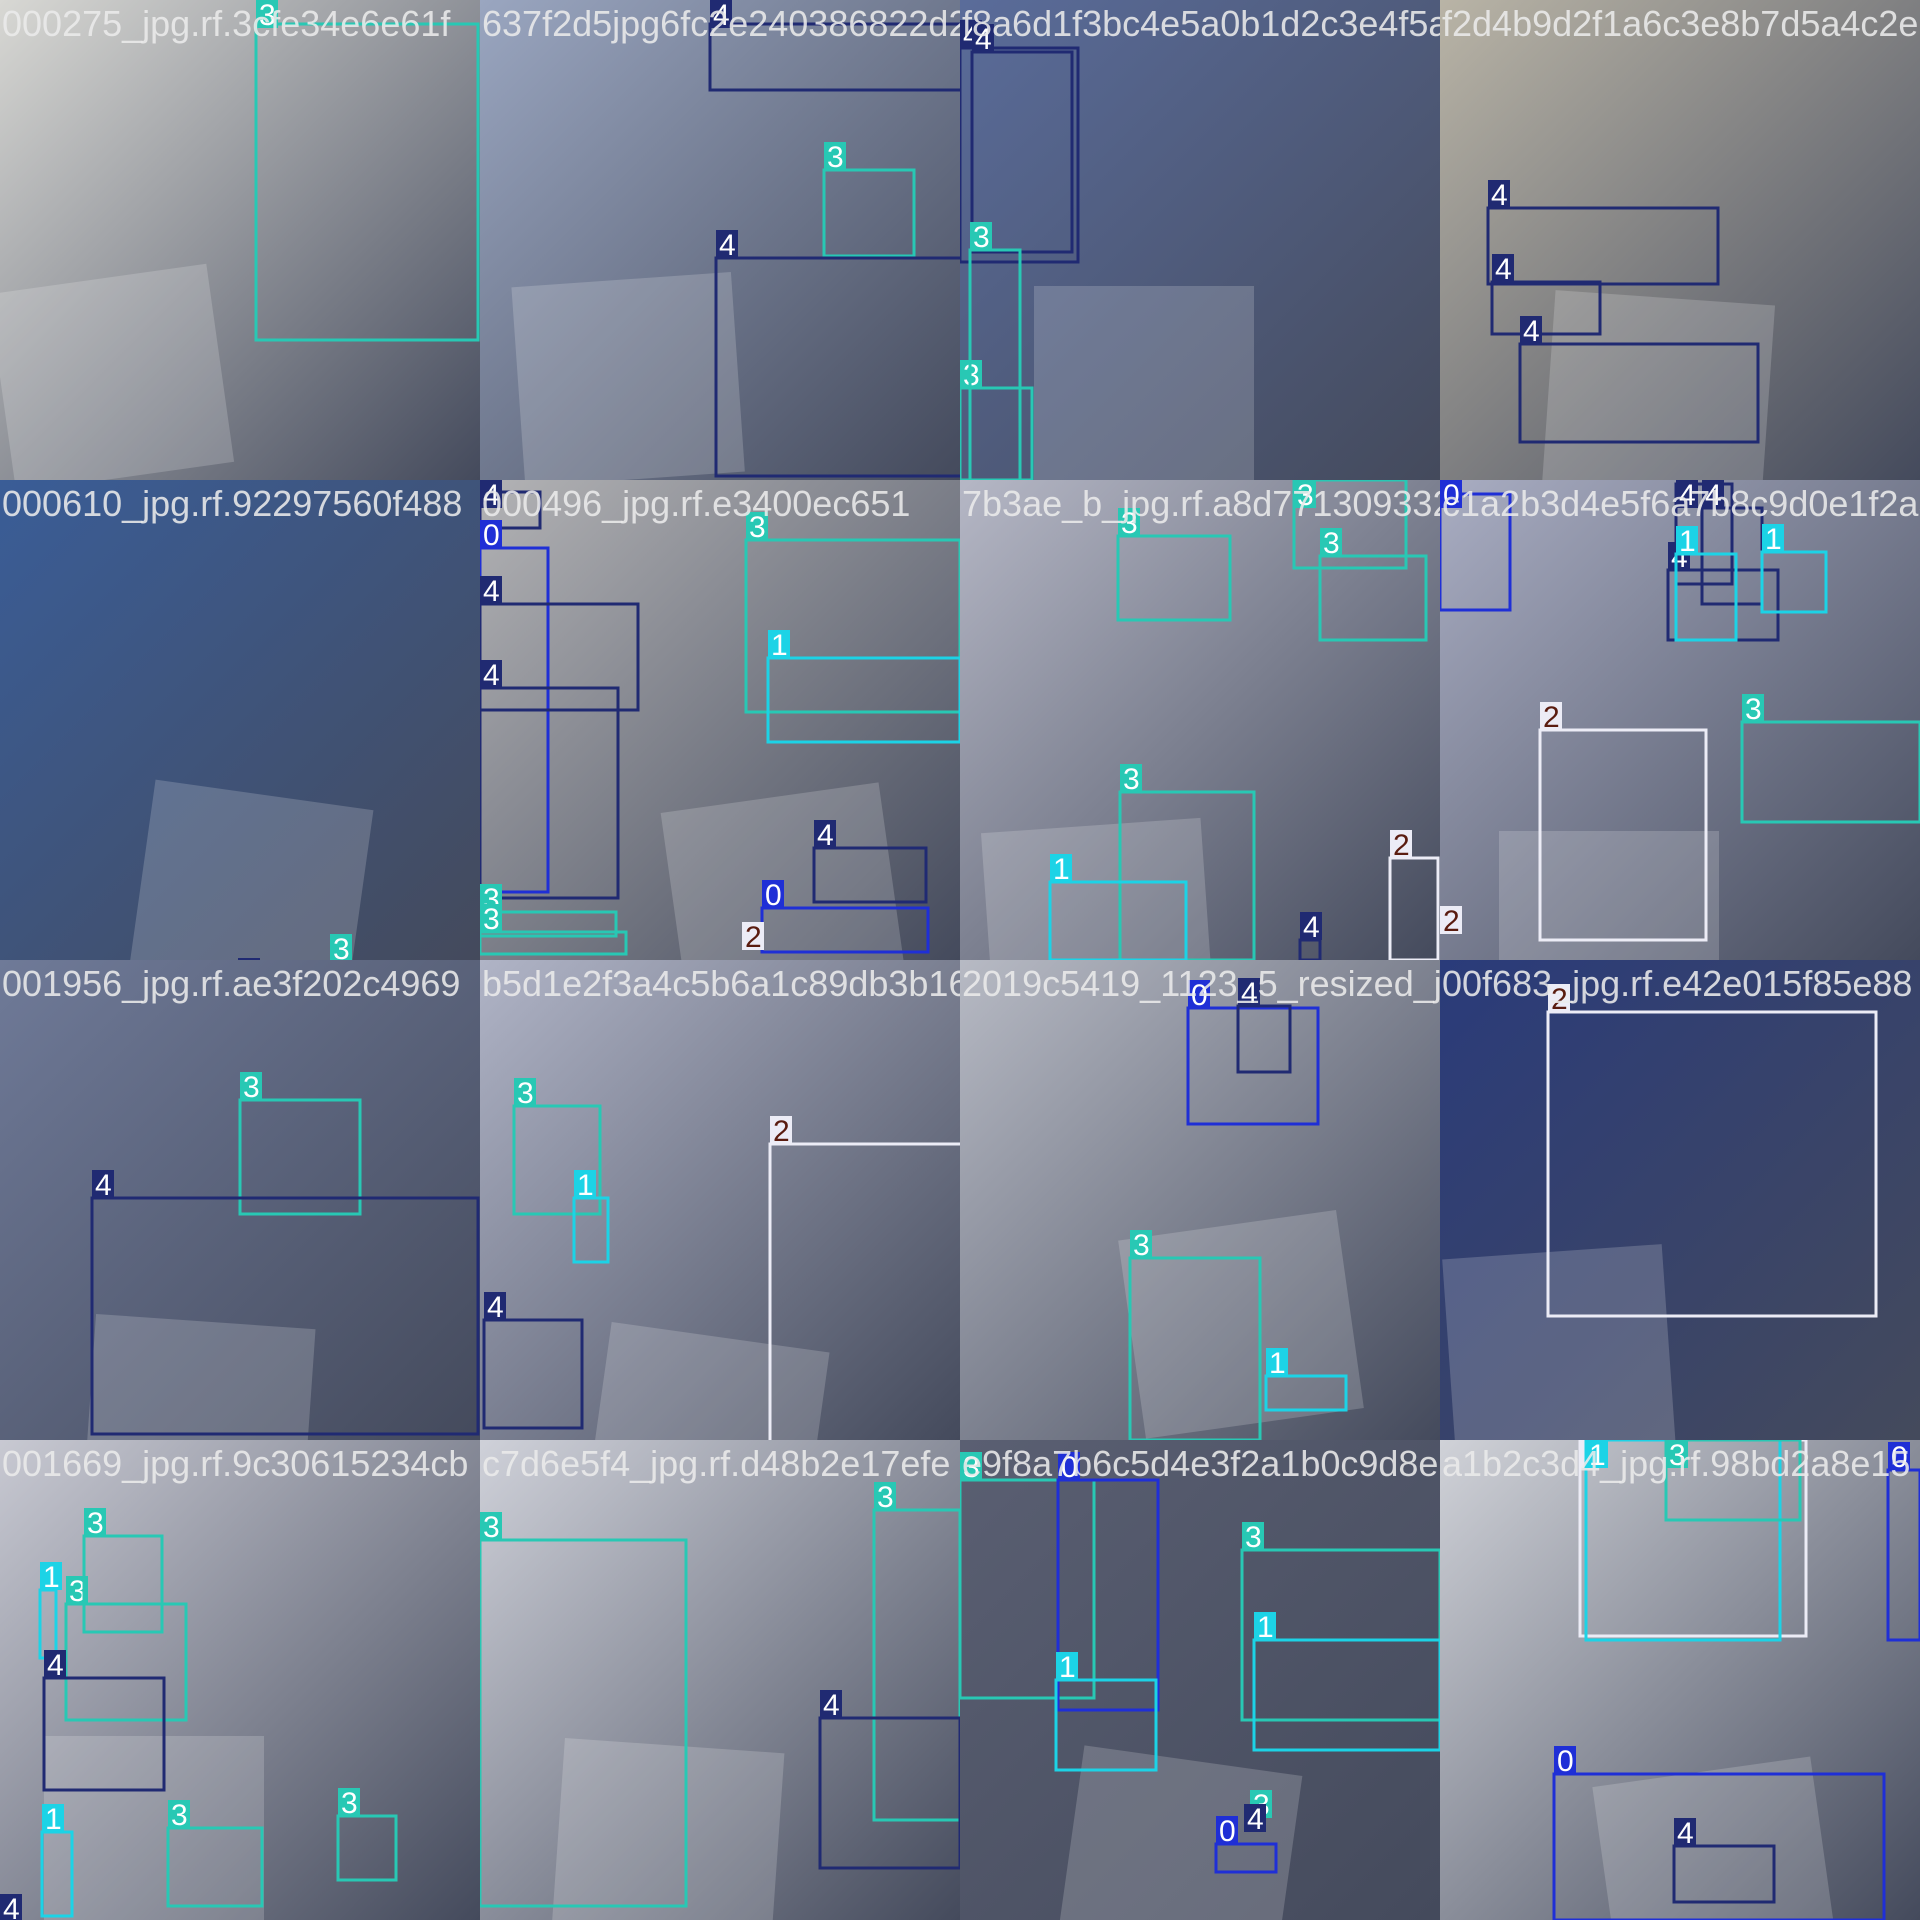  I want to click on mosaic-tile: 3 3 1 4 3 1 3 4 001669_jpg.rf.9c30615234cb, so click(240, 1680).